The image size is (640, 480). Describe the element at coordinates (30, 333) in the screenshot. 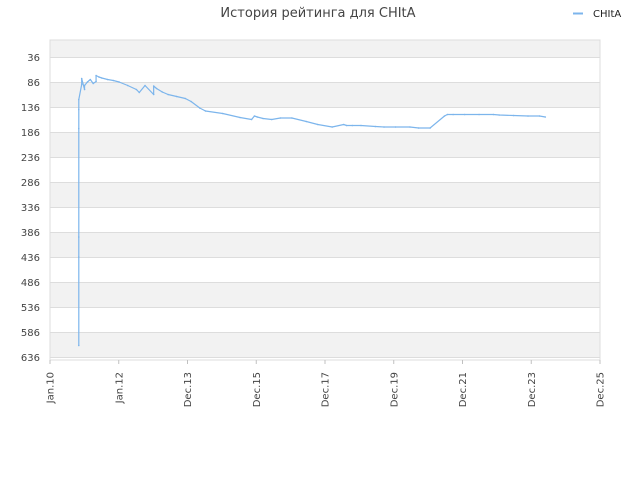

I see `y-tick-label: 586` at that location.